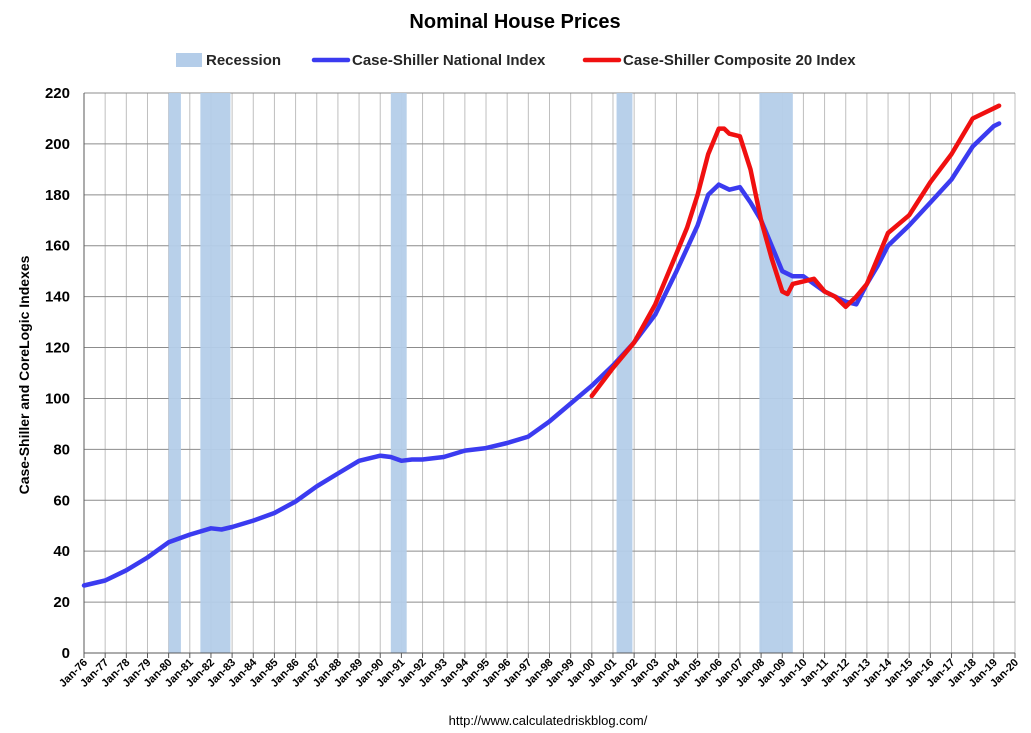  Describe the element at coordinates (57, 398) in the screenshot. I see `y-tick-label: 100` at that location.